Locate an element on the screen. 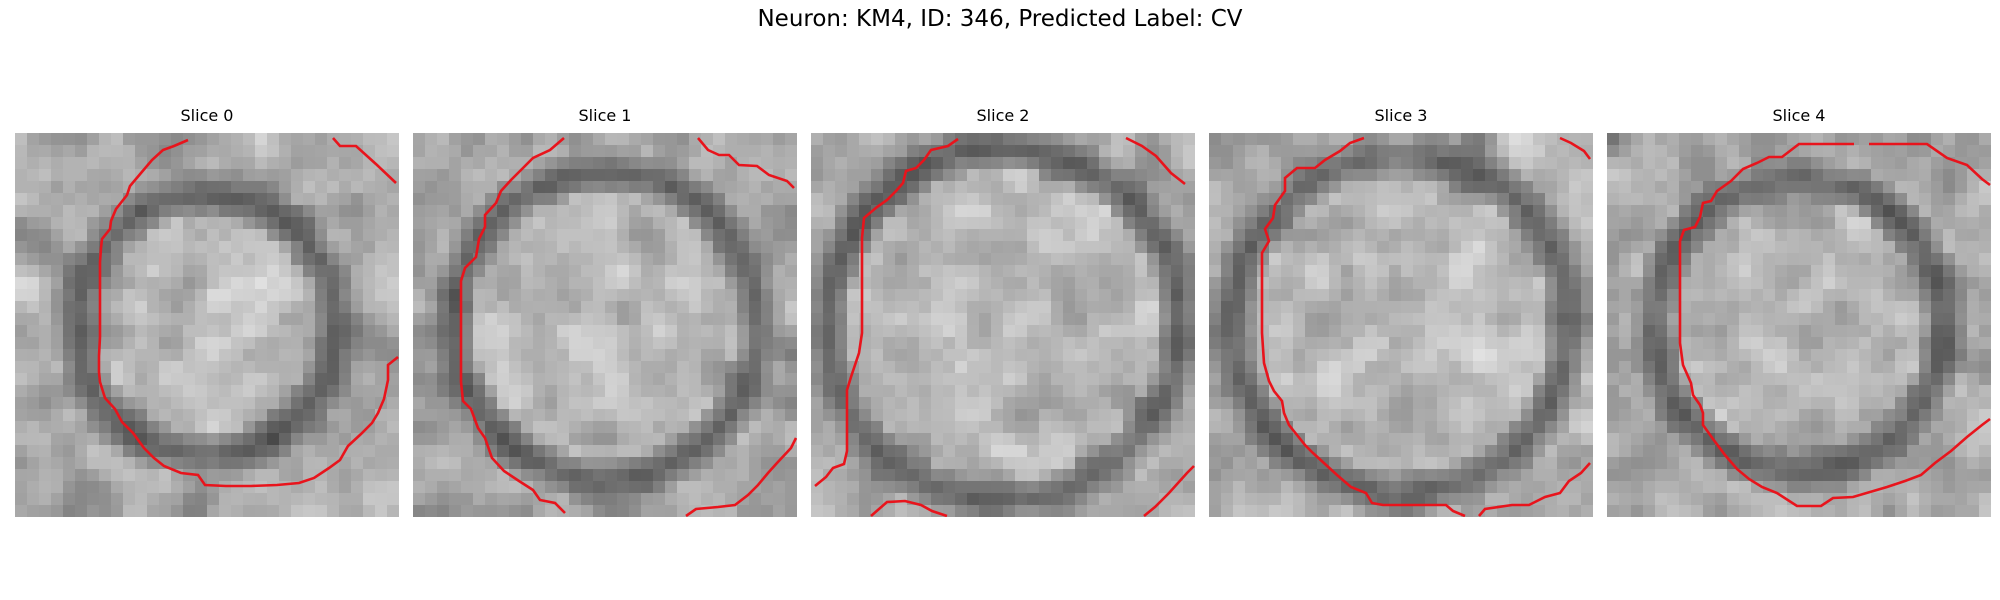 This screenshot has width=2000, height=600. contour-line-2d is located at coordinates (1169, 491).